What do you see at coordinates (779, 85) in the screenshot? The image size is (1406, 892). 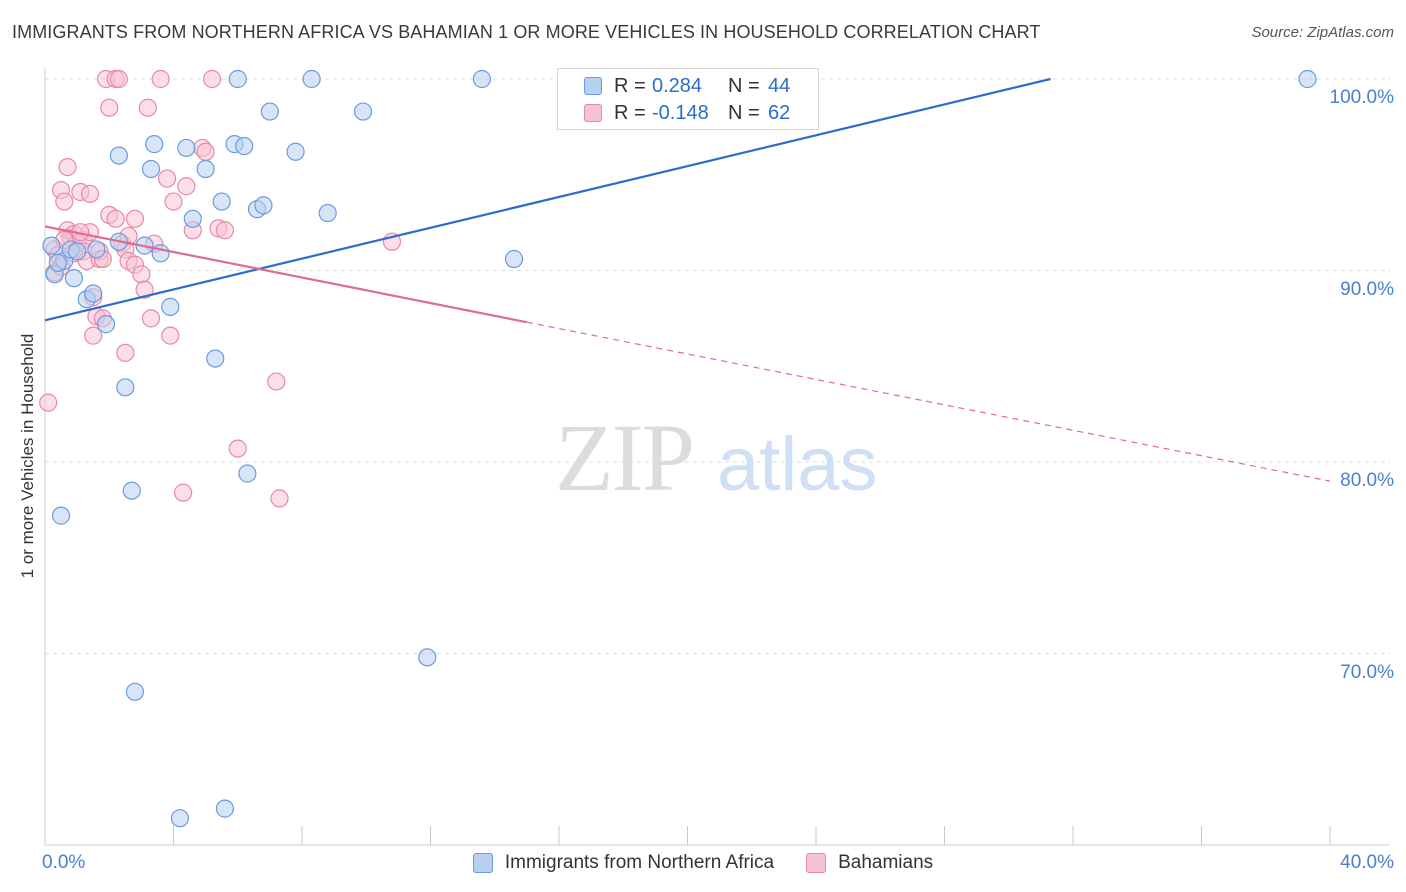 I see `legend-n-value: 44` at bounding box center [779, 85].